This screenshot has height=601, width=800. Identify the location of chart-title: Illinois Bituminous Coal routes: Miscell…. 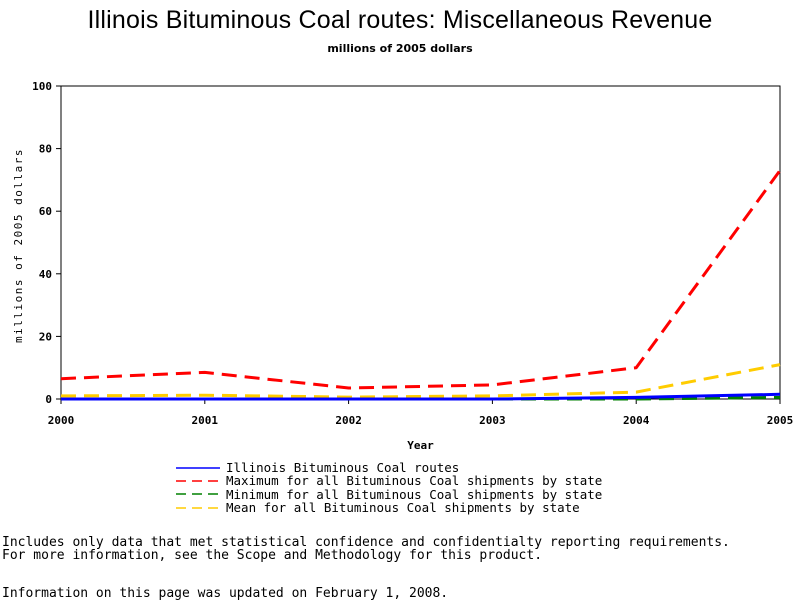
(400, 20).